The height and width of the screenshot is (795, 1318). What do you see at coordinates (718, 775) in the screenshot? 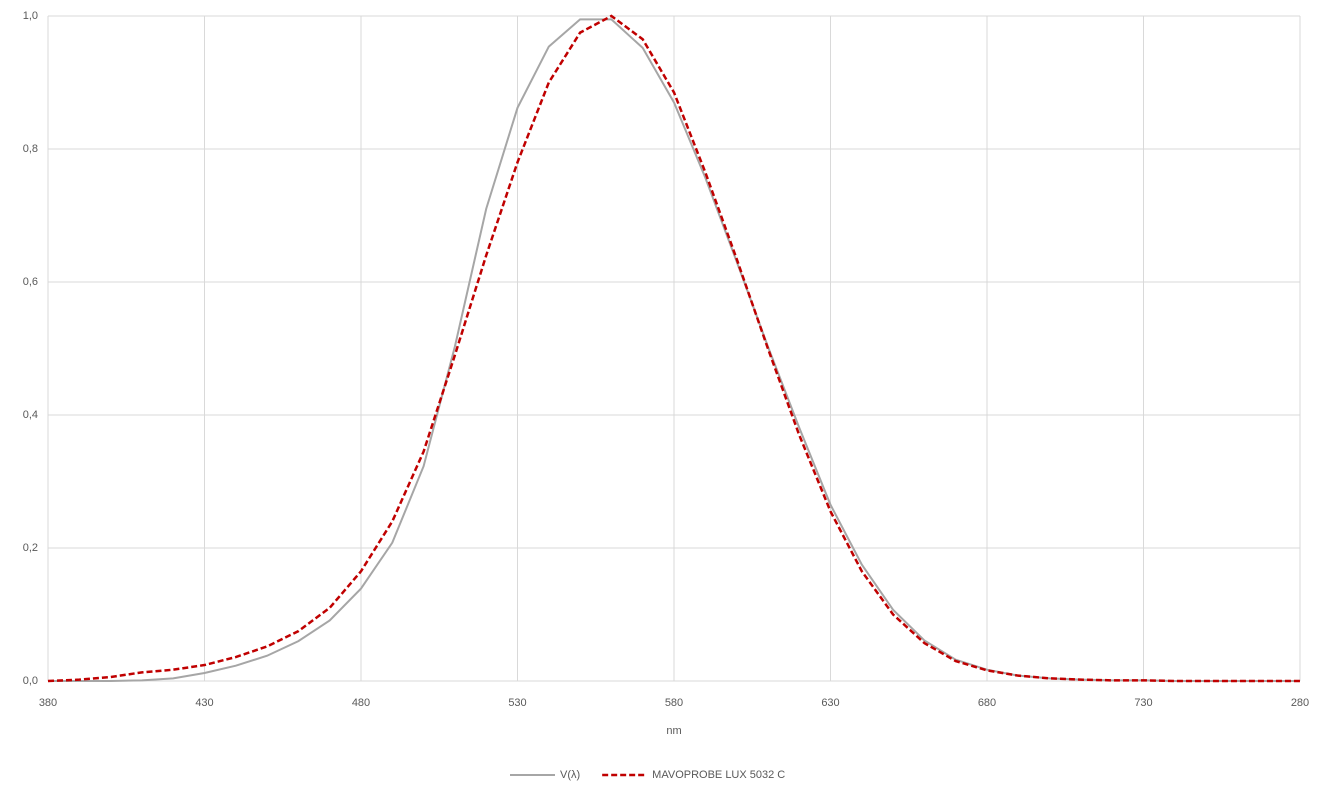
I see `legend-label: MAVOPROBE LUX 5032 C` at bounding box center [718, 775].